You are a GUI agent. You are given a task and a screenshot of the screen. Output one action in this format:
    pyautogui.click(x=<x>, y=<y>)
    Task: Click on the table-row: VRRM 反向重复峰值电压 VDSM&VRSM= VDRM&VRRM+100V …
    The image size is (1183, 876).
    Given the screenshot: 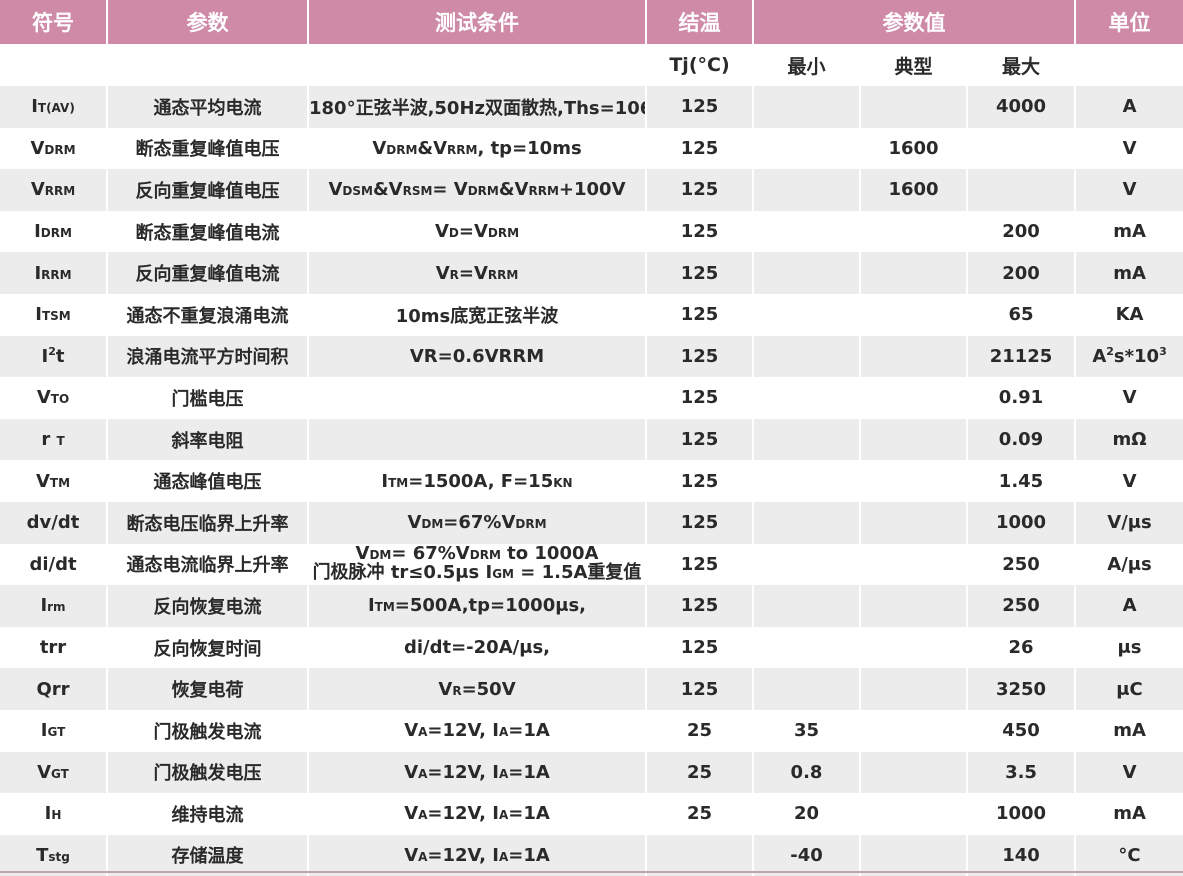 What is the action you would take?
    pyautogui.click(x=591, y=190)
    